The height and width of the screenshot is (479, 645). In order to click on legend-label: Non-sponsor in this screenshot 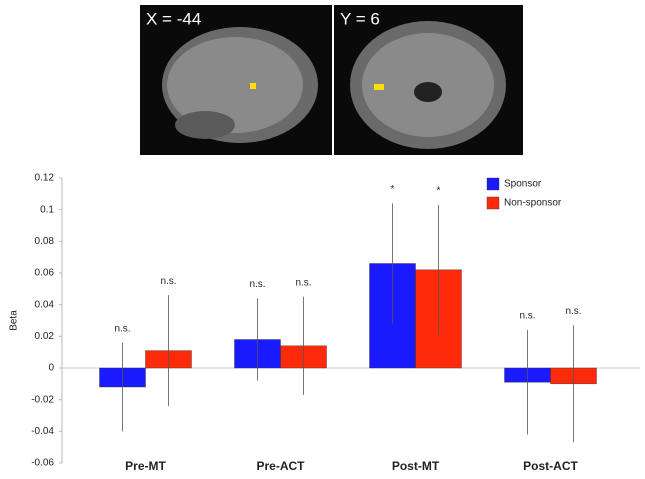, I will do `click(533, 203)`.